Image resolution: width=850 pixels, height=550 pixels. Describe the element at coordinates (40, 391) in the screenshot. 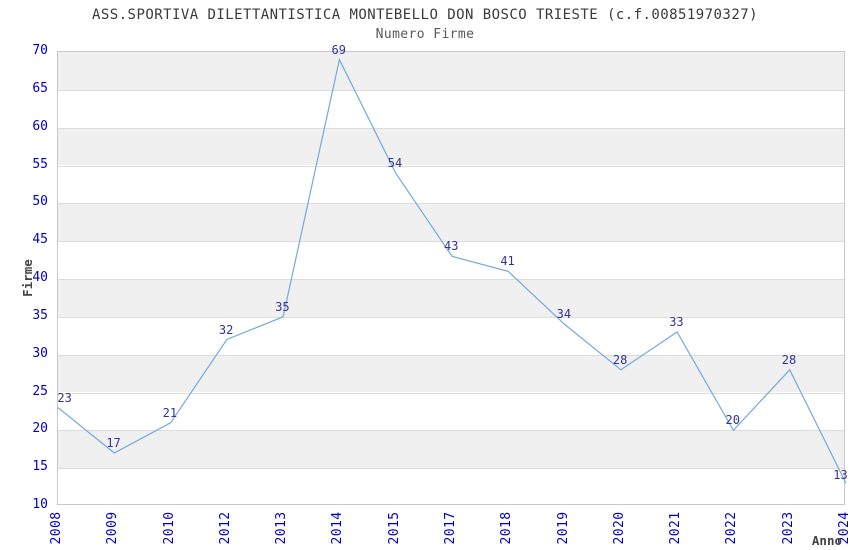

I see `y-tick-label: 25` at that location.